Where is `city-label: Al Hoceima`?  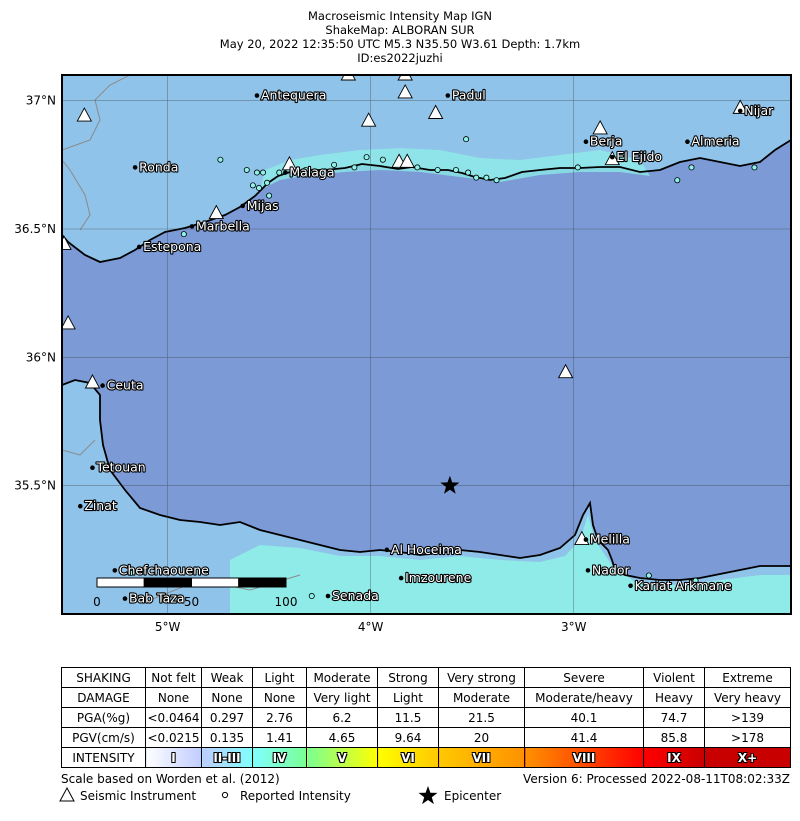
city-label: Al Hoceima is located at coordinates (426, 549).